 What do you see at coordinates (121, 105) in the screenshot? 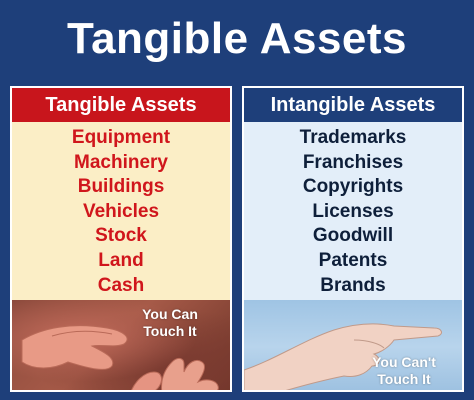
I see `tangible-assets-header: Tangible Assets` at bounding box center [121, 105].